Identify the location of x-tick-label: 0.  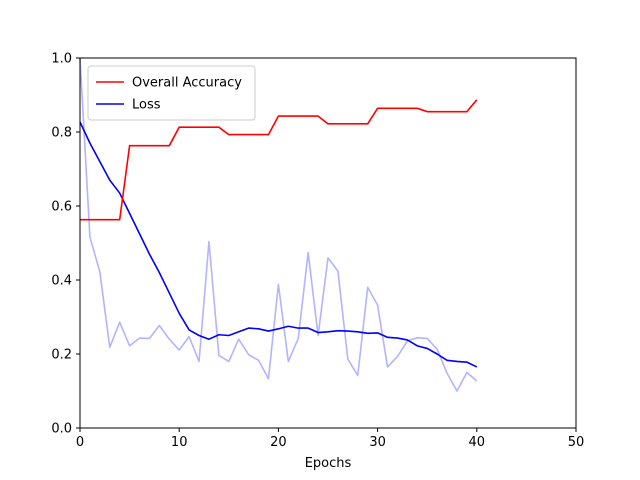
(80, 442).